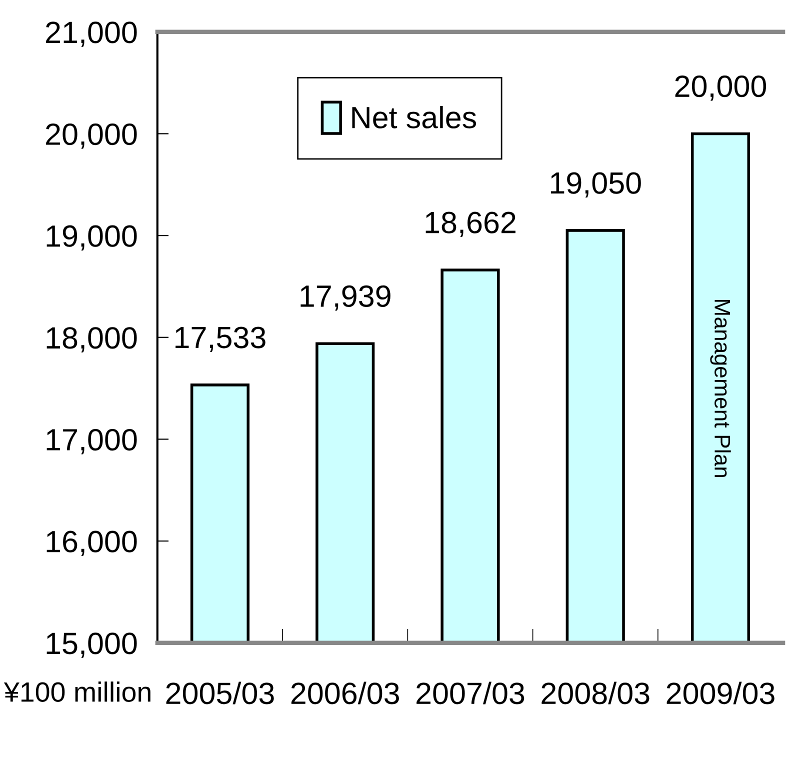 The image size is (787, 759). I want to click on y-tick-label: 21,000, so click(91, 34).